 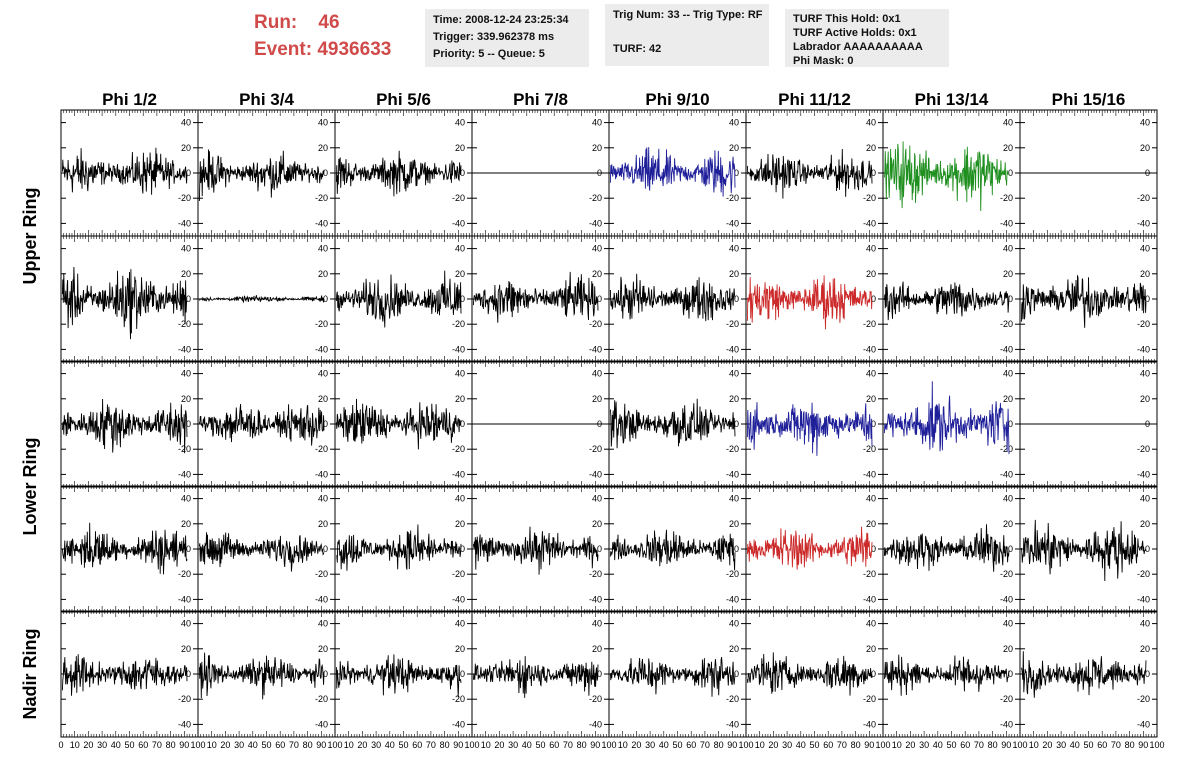 I want to click on column-header-5: Phi 9/10, so click(x=677, y=99).